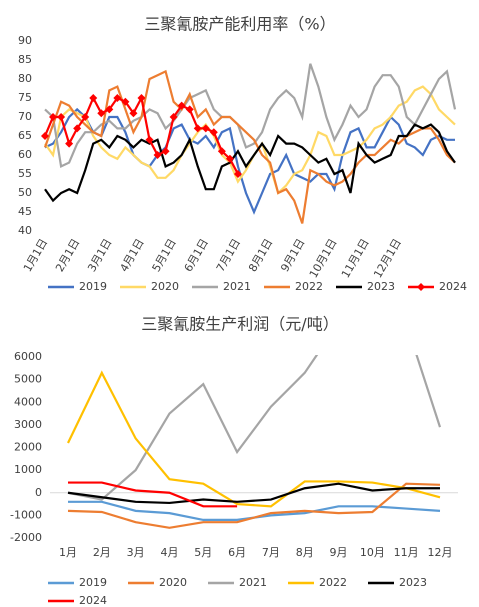 The width and height of the screenshot is (479, 607). I want to click on x-tick-label: 6月1日, so click(196, 256).